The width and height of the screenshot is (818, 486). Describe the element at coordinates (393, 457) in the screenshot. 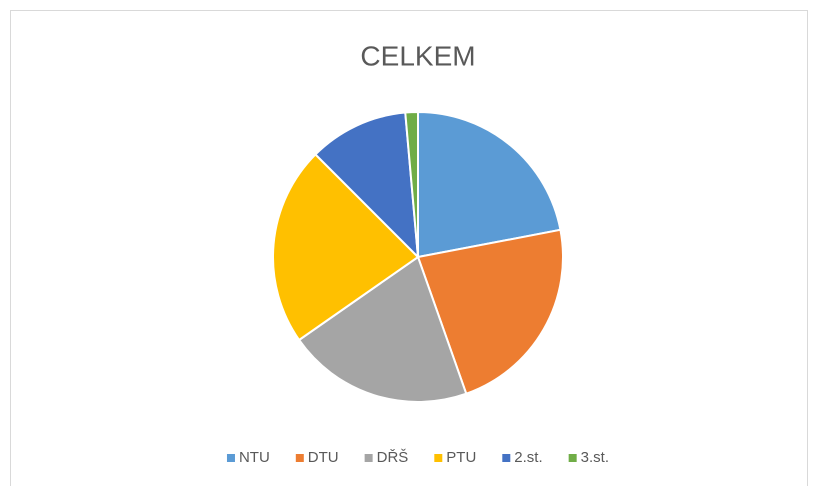

I see `legend-label: DŘŠ` at that location.